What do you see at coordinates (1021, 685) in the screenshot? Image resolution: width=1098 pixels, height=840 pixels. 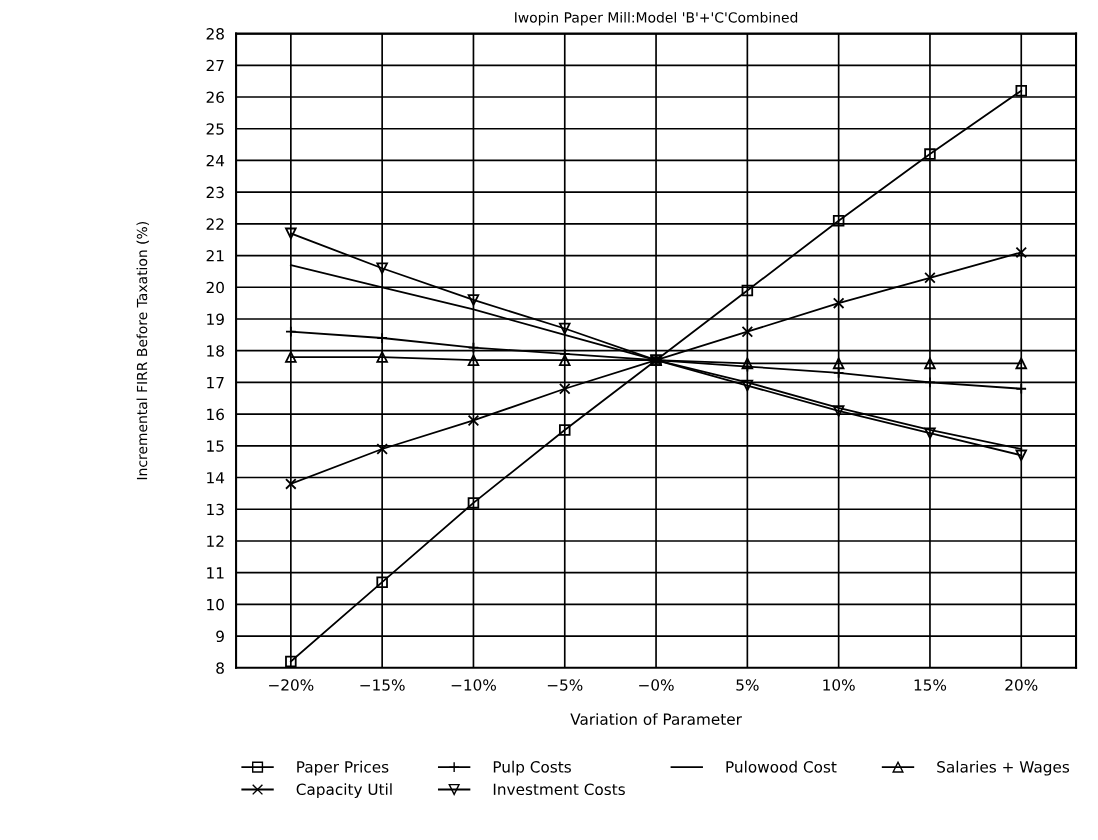 I see `x-tick-label: 20%` at bounding box center [1021, 685].